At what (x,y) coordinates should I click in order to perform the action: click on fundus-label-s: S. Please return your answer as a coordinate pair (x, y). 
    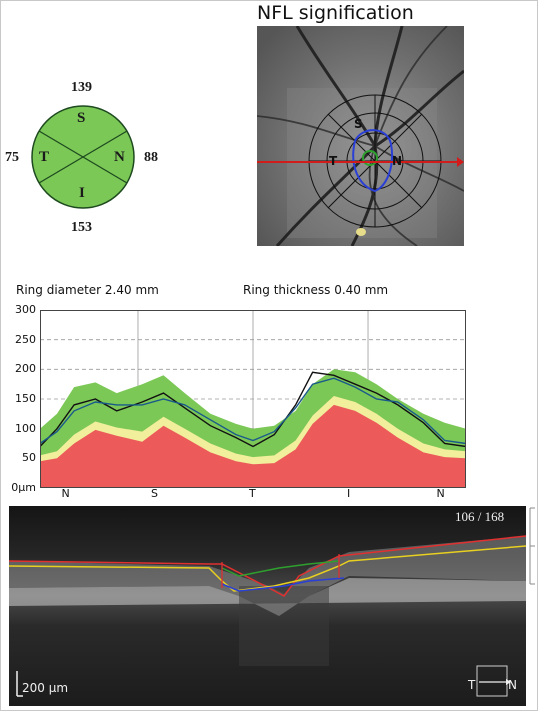
    Looking at the image, I should click on (358, 124).